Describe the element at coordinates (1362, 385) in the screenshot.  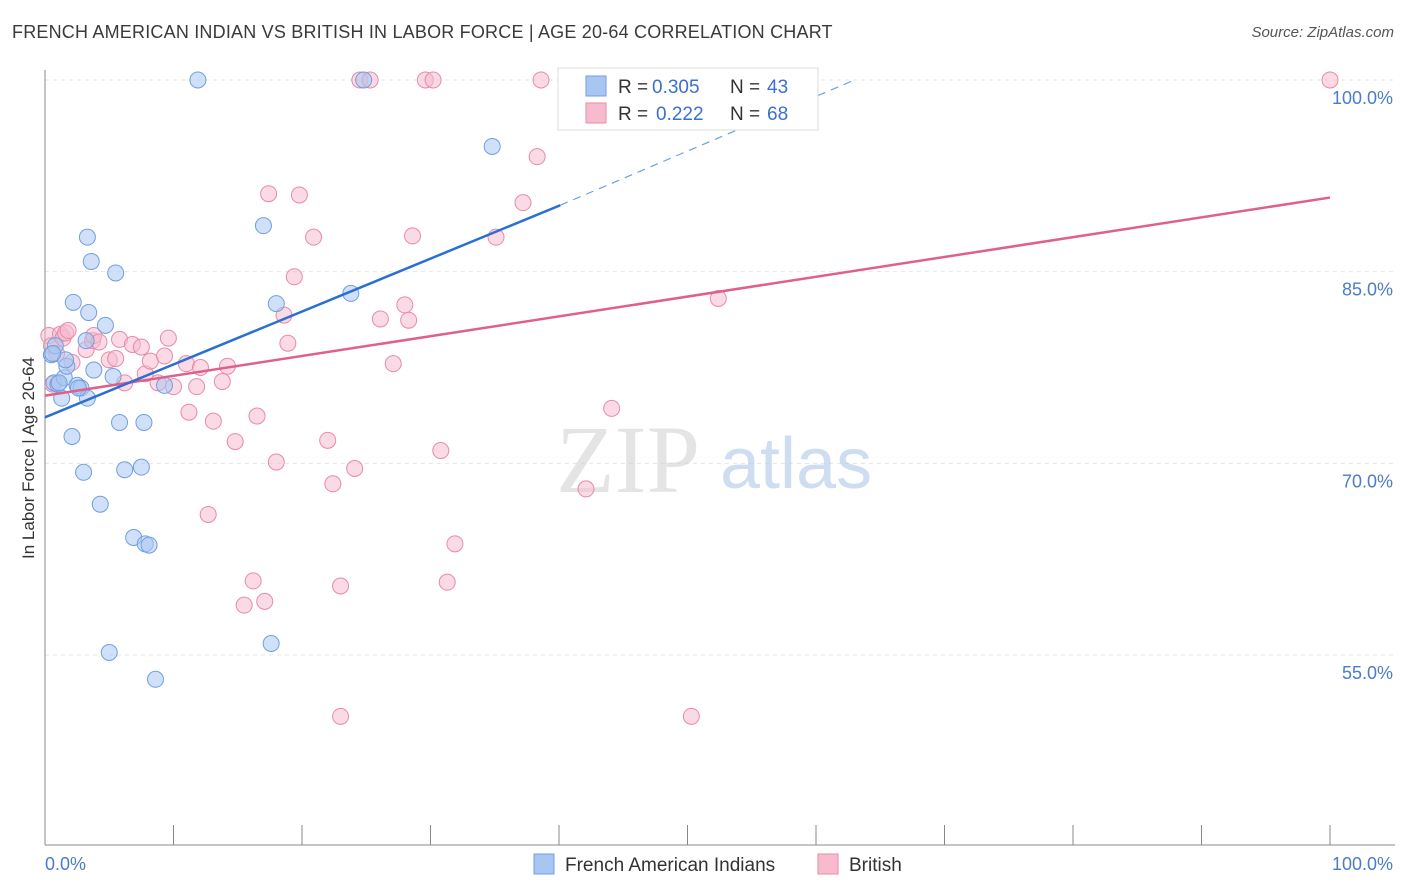
I see `y-tick-labels: 100.0% 85.0% 70.0% 55.0%` at that location.